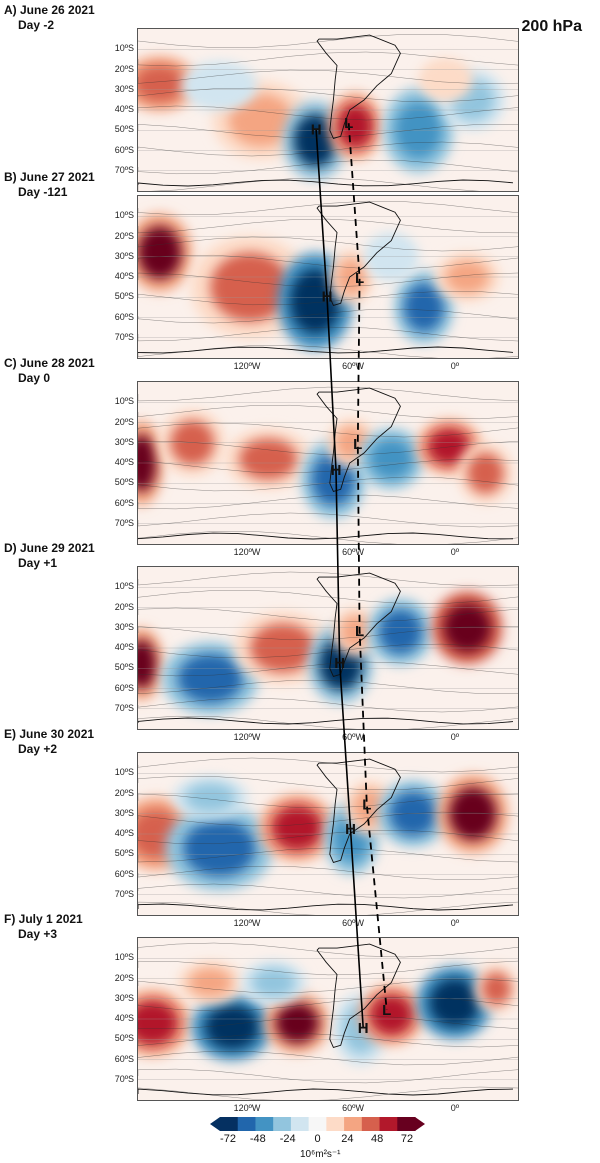  I want to click on colorbar-tick-label: 24, so click(347, 1139).